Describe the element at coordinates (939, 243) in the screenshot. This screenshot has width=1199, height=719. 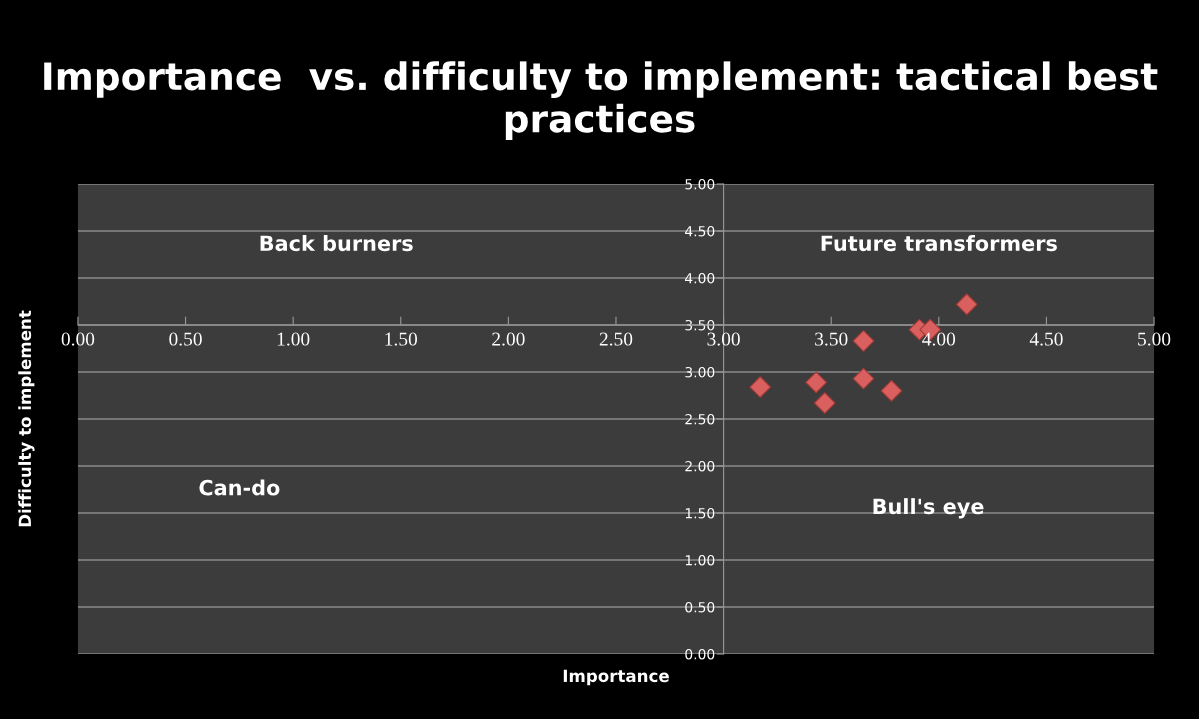
I see `annotation: Future transformers` at that location.